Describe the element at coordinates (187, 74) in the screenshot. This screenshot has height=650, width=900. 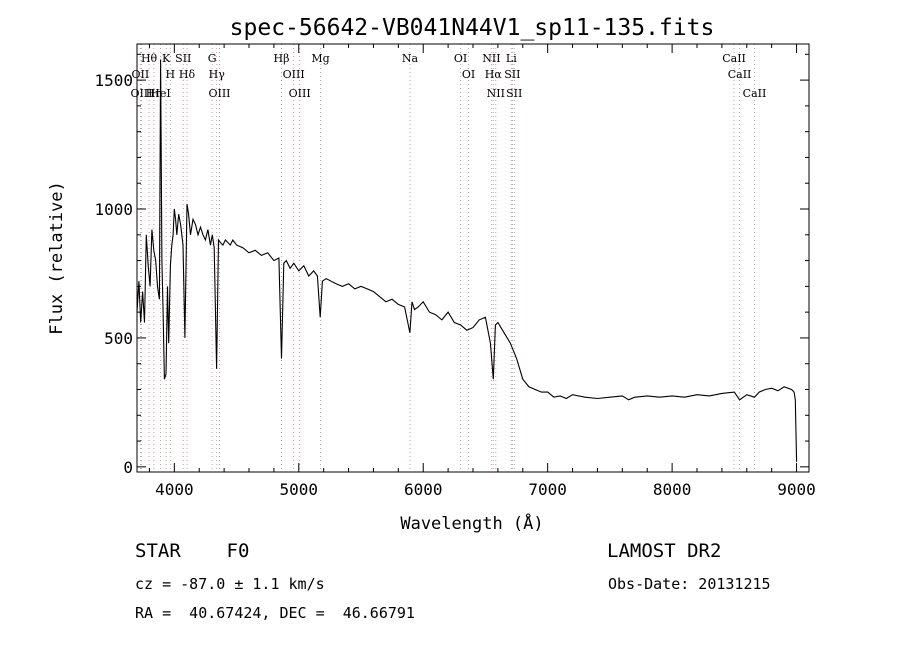
I see `line-id-label: Hδ` at that location.